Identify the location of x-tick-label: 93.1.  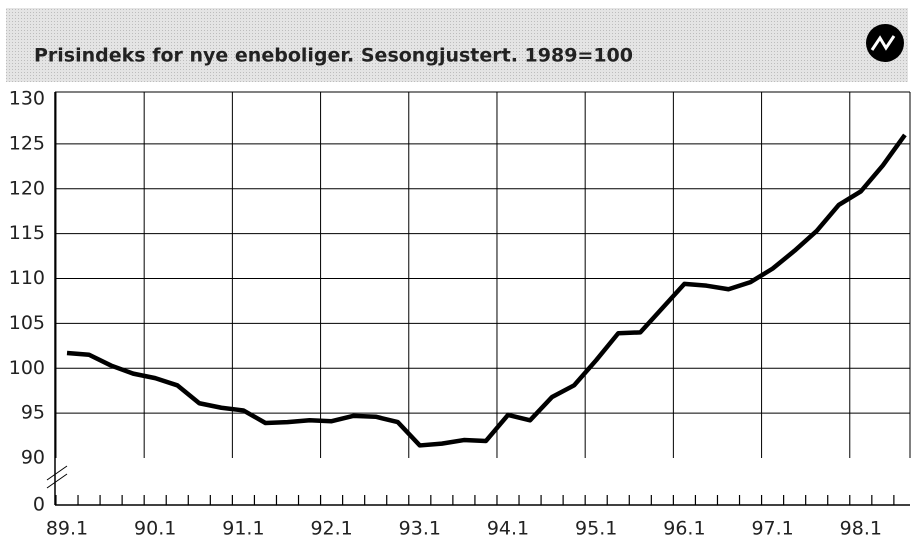
(420, 529).